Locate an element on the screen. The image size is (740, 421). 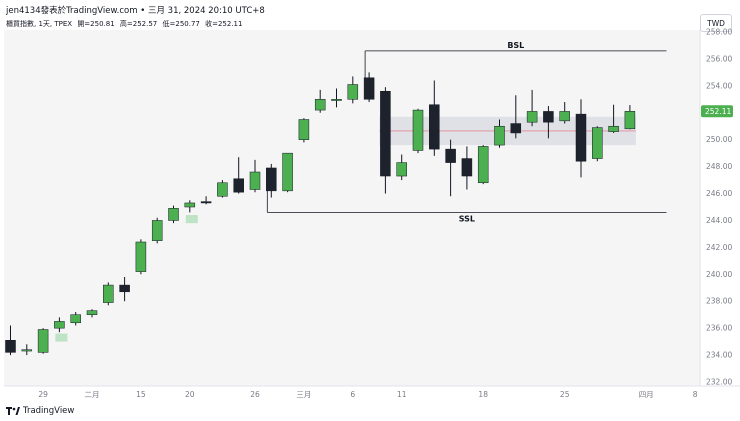
last-price-badge is located at coordinates (717, 111).